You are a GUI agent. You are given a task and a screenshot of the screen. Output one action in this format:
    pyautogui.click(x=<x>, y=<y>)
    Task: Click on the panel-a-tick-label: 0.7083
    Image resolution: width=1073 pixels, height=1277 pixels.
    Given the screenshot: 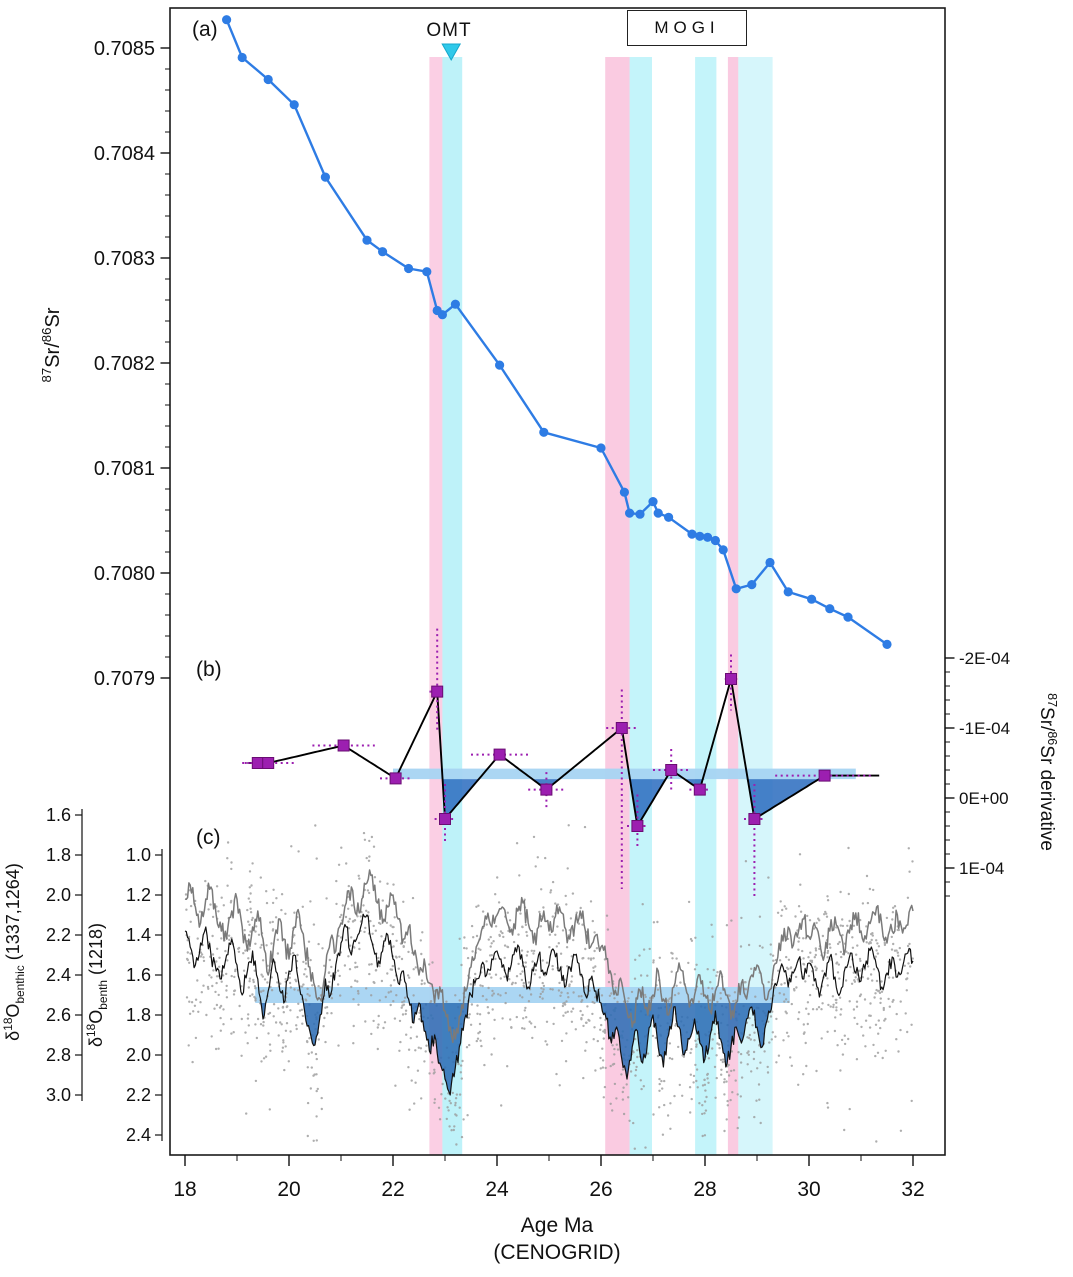 What is the action you would take?
    pyautogui.click(x=124, y=259)
    